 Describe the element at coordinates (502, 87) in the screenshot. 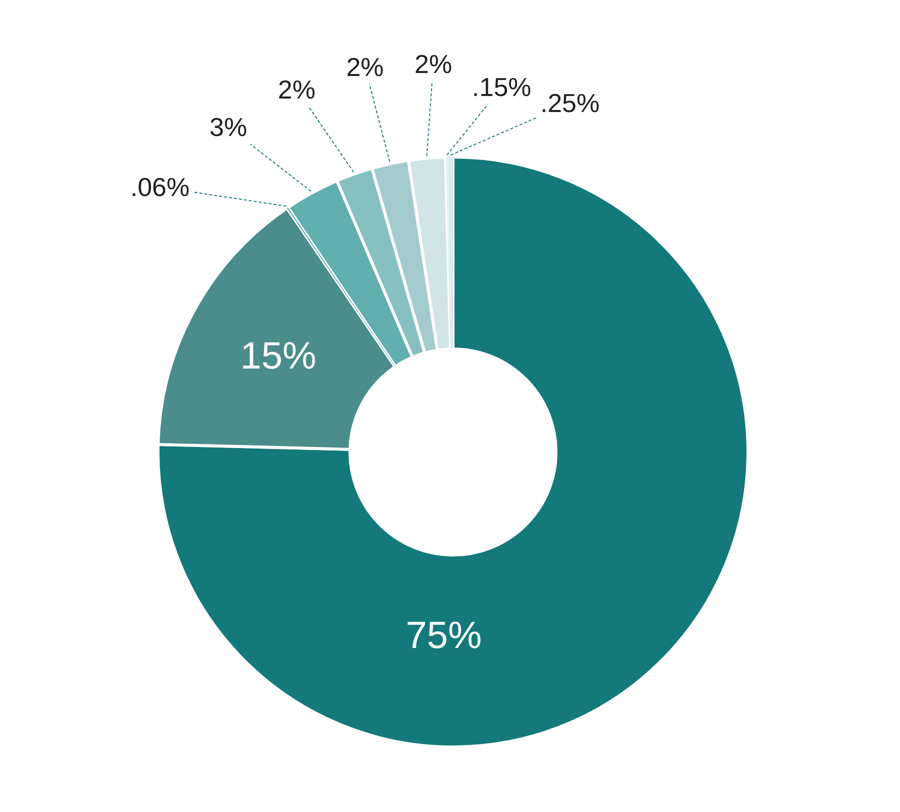

I see `data-label: .15%` at that location.